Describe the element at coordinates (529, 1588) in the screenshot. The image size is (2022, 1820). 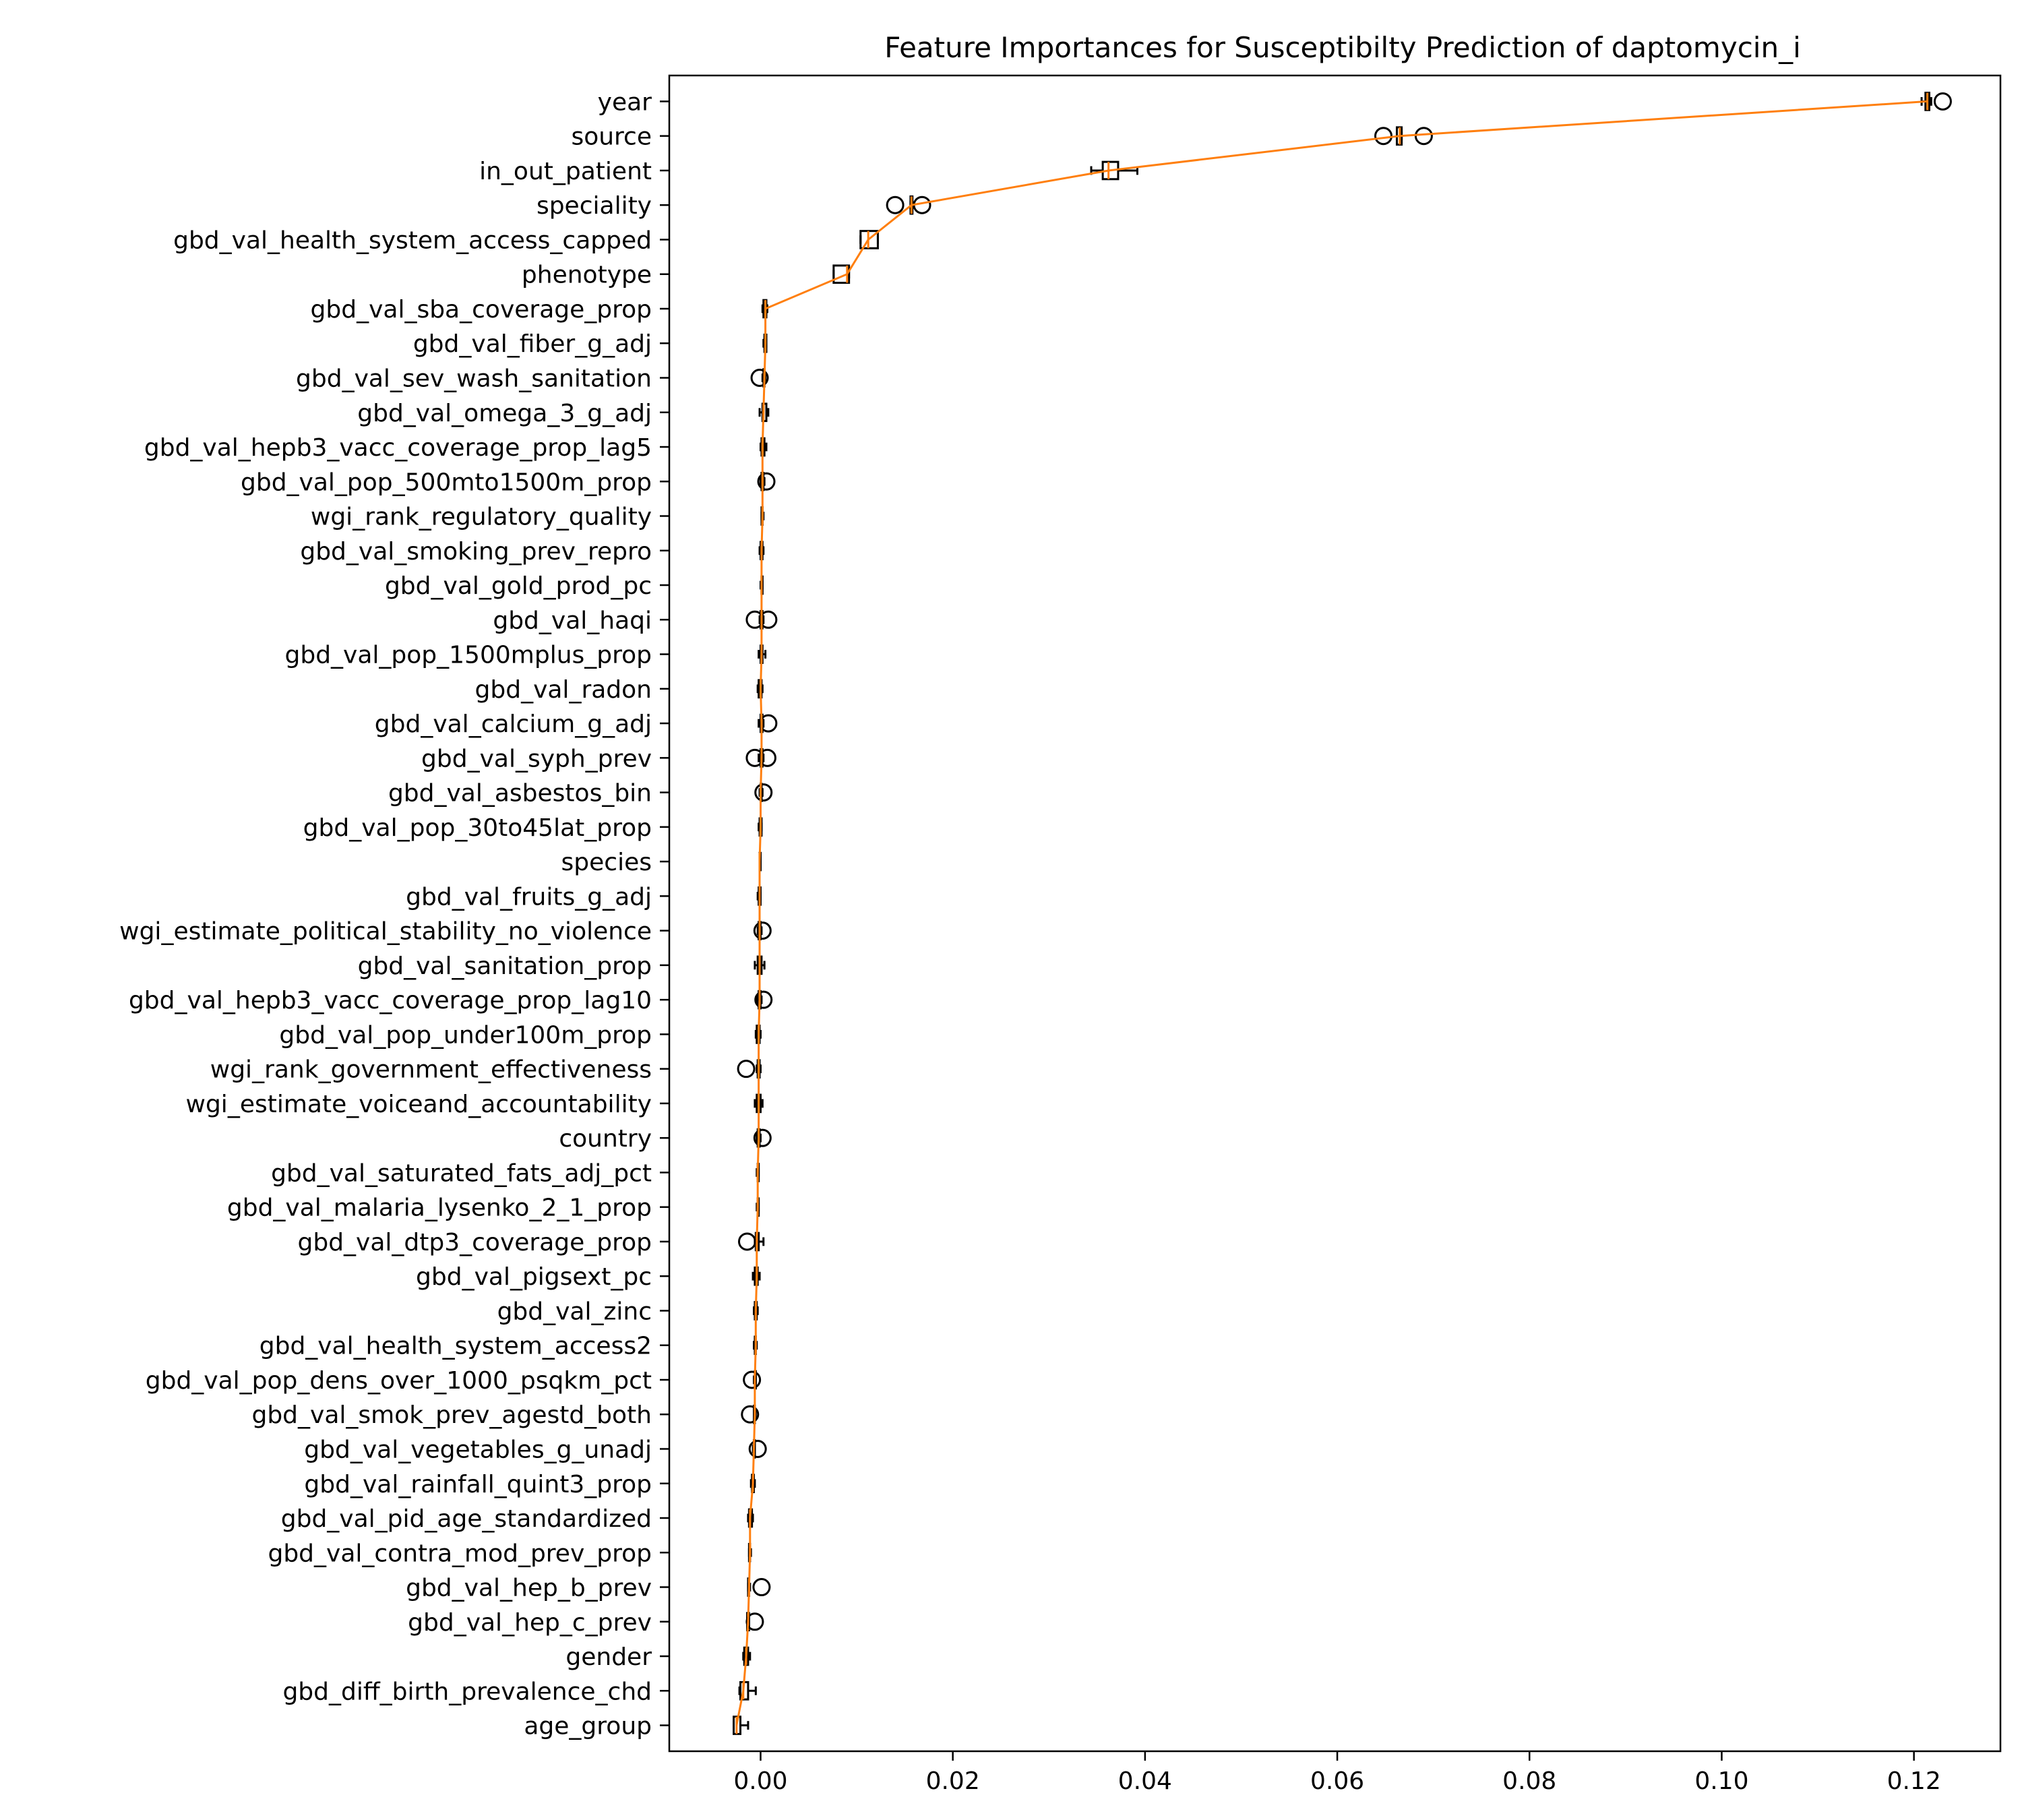
I see `y-tick-label: gbd_val_hep_b_prev` at that location.